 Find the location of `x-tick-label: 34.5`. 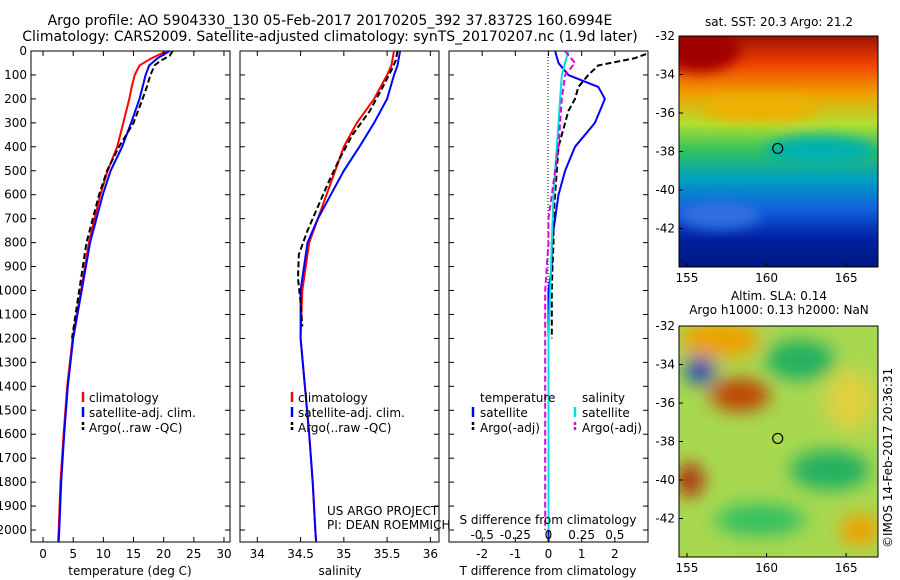

x-tick-label: 34.5 is located at coordinates (300, 554).